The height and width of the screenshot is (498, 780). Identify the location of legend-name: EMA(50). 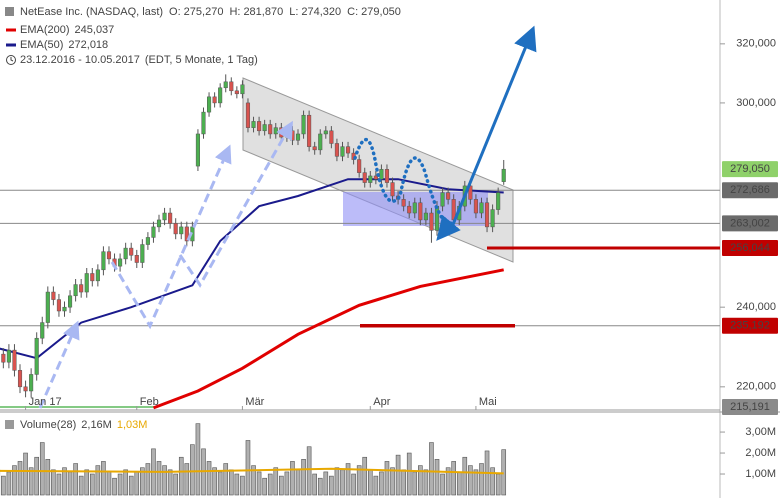
(41, 45).